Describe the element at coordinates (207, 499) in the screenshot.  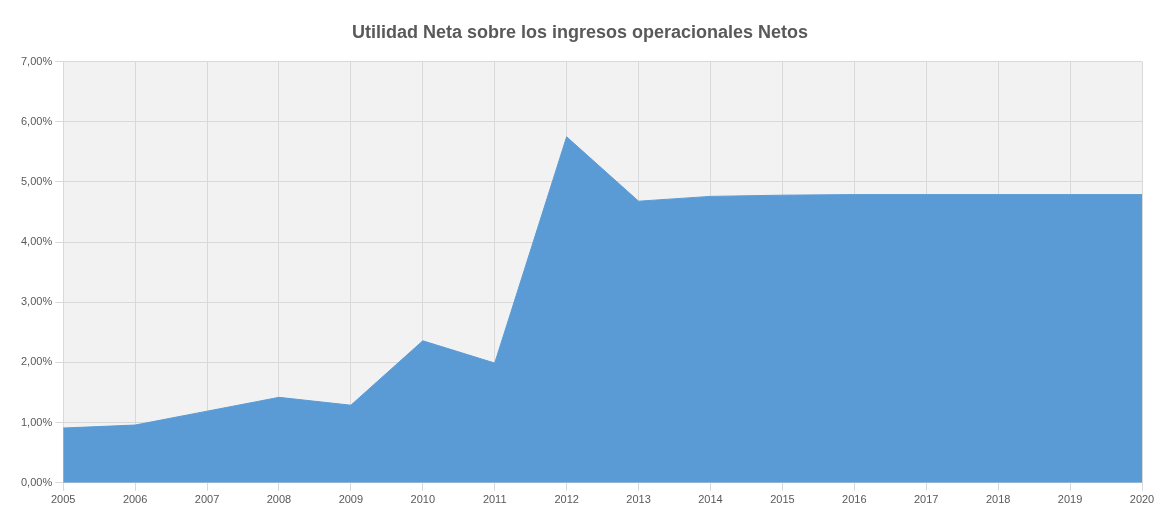
I see `x-tick-label: 2007` at that location.